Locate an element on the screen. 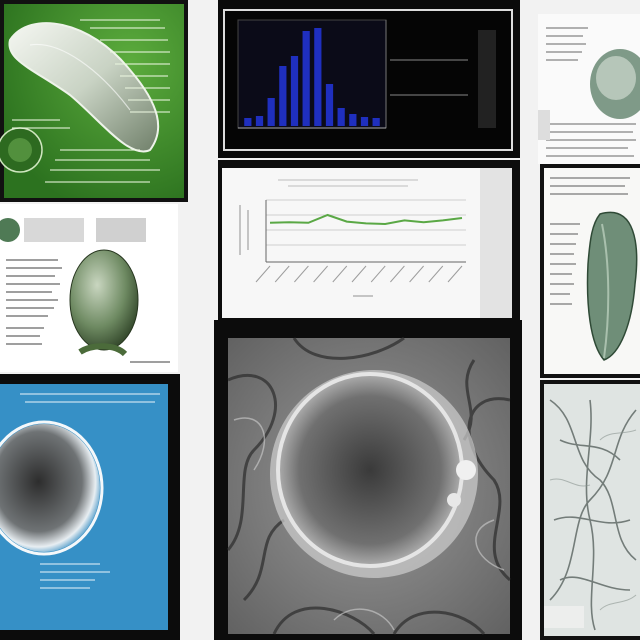 The height and width of the screenshot is (640, 640). egg-specimen-panel is located at coordinates (89, 288).